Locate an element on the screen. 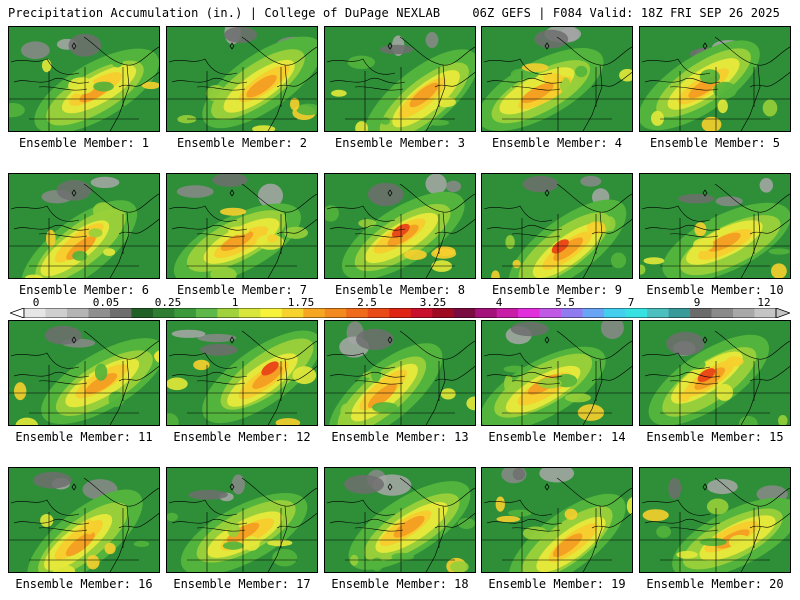 The height and width of the screenshot is (600, 800). ensemble-member-panel: Ensemble Member: 10 is located at coordinates (715, 235).